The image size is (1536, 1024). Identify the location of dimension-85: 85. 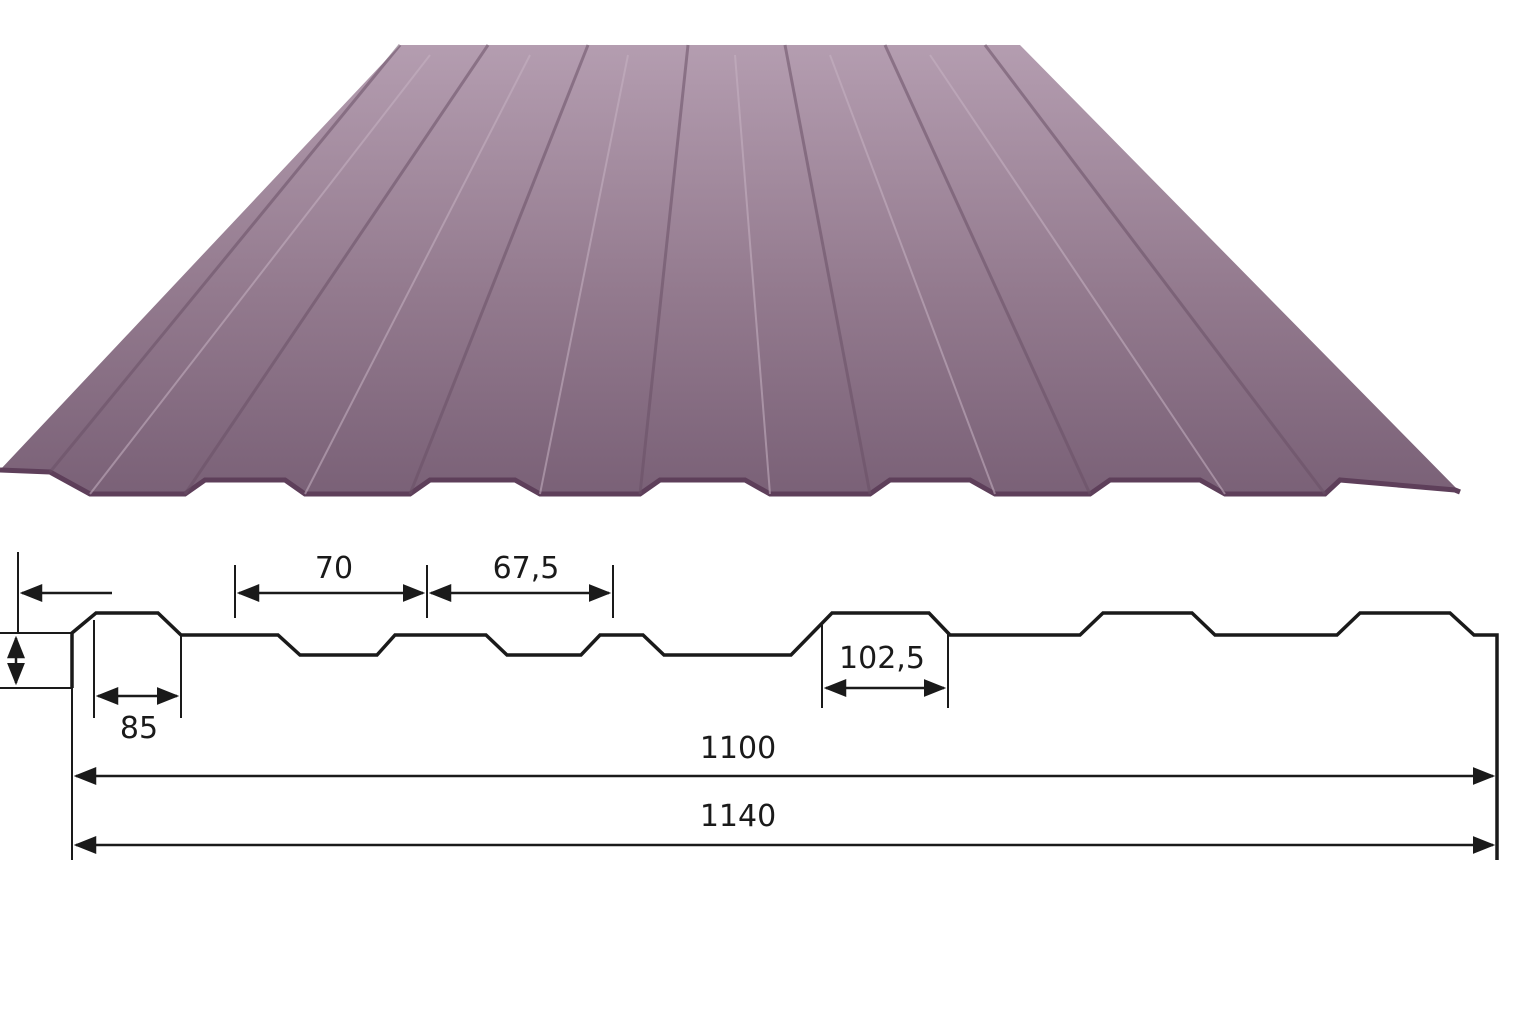
(137, 683).